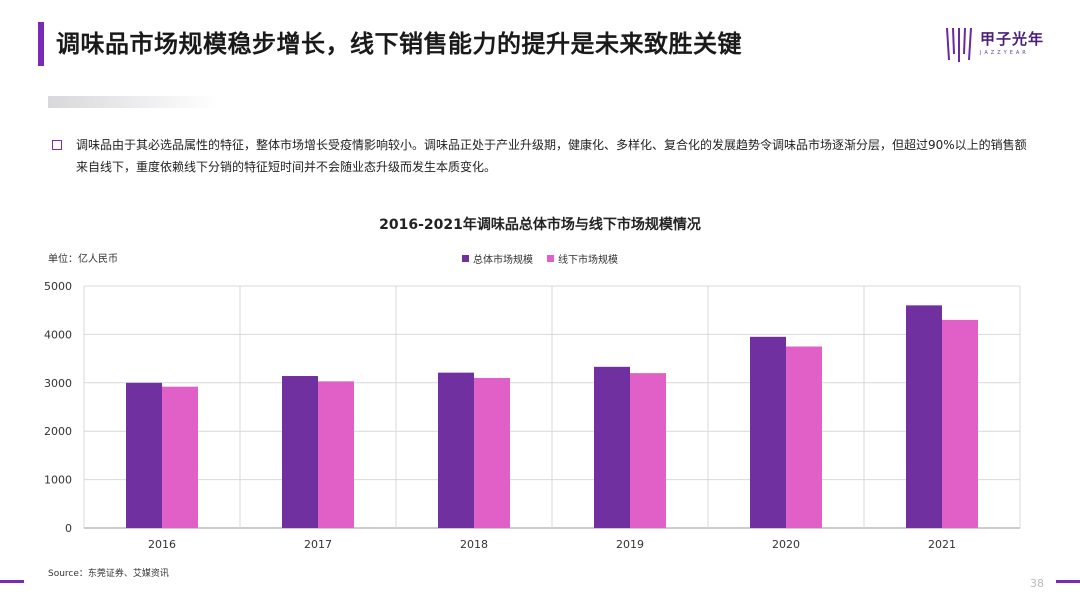  Describe the element at coordinates (12, 581) in the screenshot. I see `footer-accent-left` at that location.